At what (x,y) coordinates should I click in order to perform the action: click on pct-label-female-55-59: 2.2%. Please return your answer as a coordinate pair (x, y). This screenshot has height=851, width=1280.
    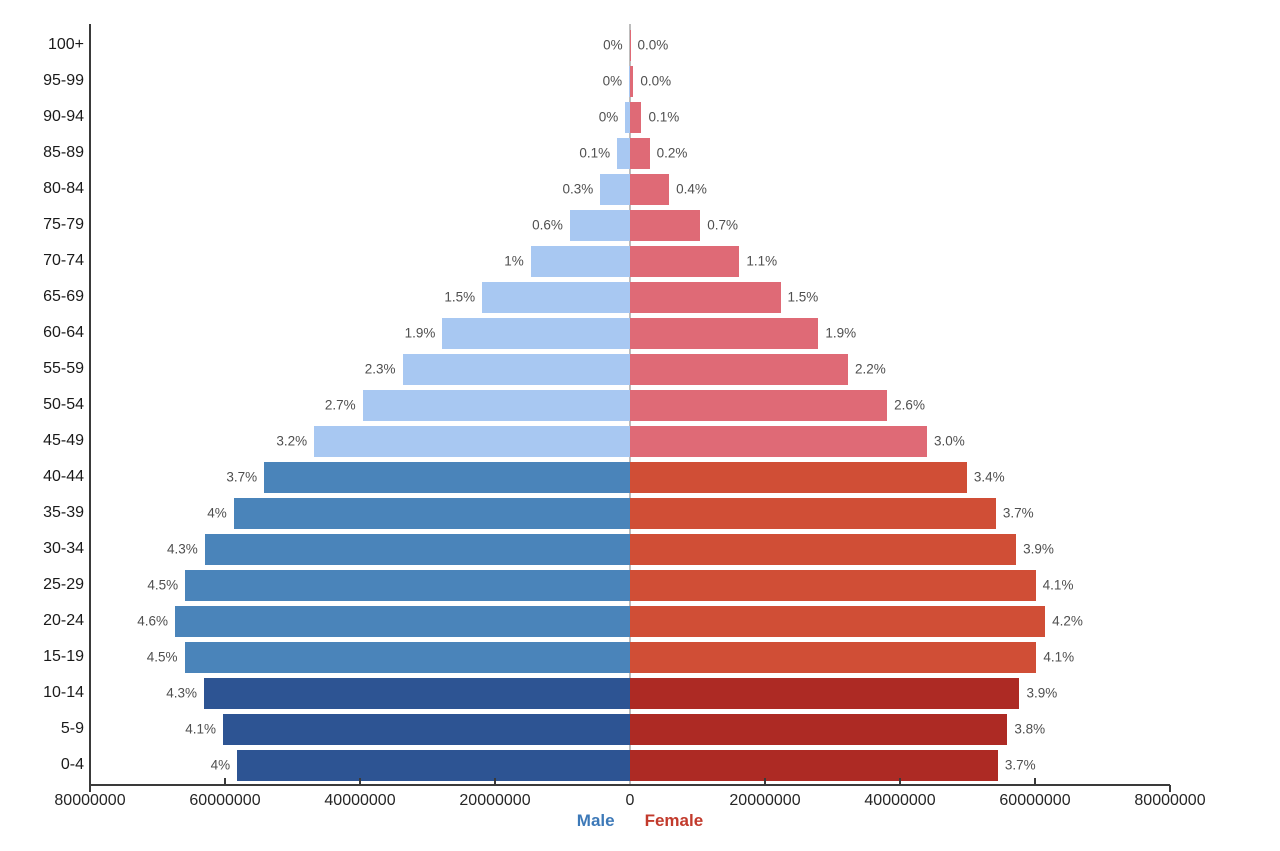
    Looking at the image, I should click on (870, 369).